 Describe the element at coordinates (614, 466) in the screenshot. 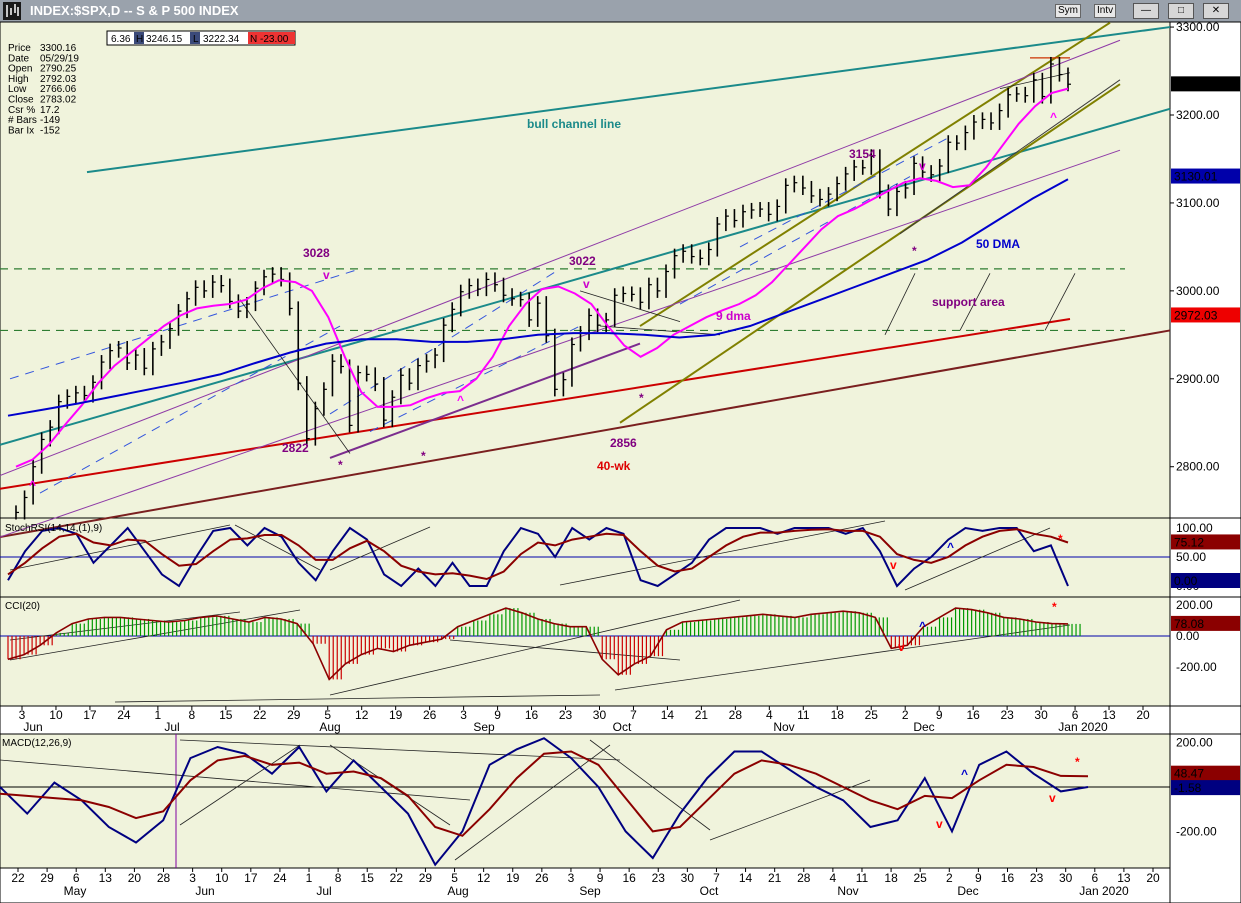

I see `wk40-annotation: 40-wk` at that location.